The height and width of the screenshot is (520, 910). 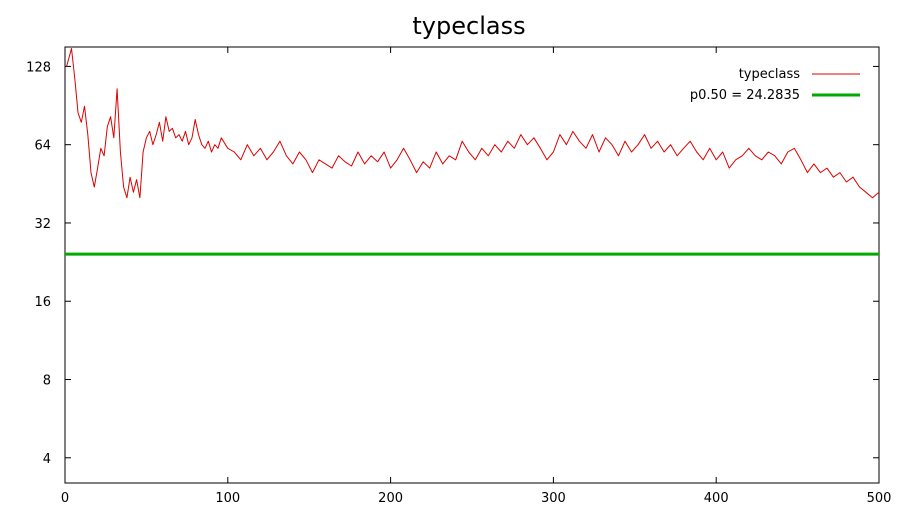 What do you see at coordinates (553, 498) in the screenshot?
I see `x-tick-label: 300` at bounding box center [553, 498].